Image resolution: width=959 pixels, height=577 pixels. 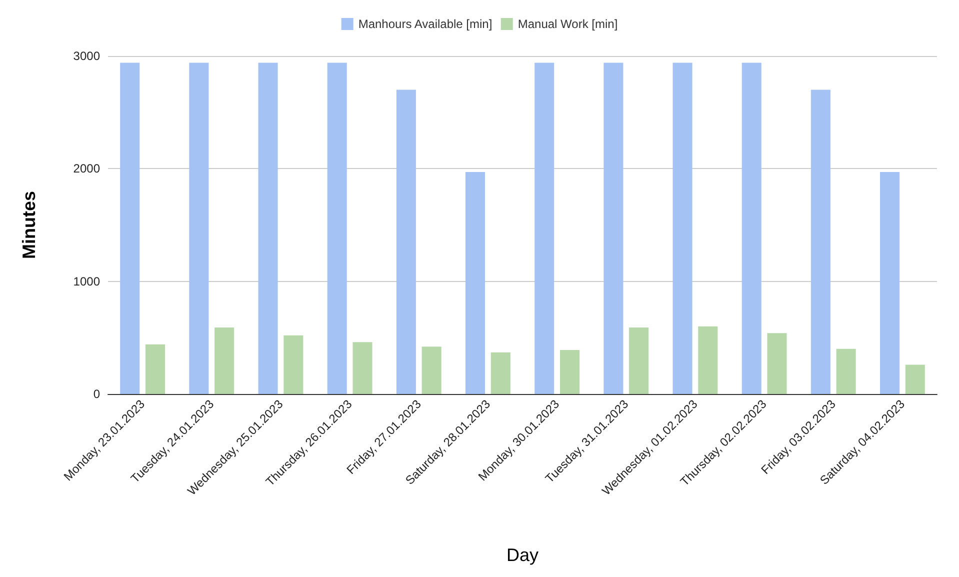 What do you see at coordinates (86, 56) in the screenshot?
I see `y-tick-label: 3000` at bounding box center [86, 56].